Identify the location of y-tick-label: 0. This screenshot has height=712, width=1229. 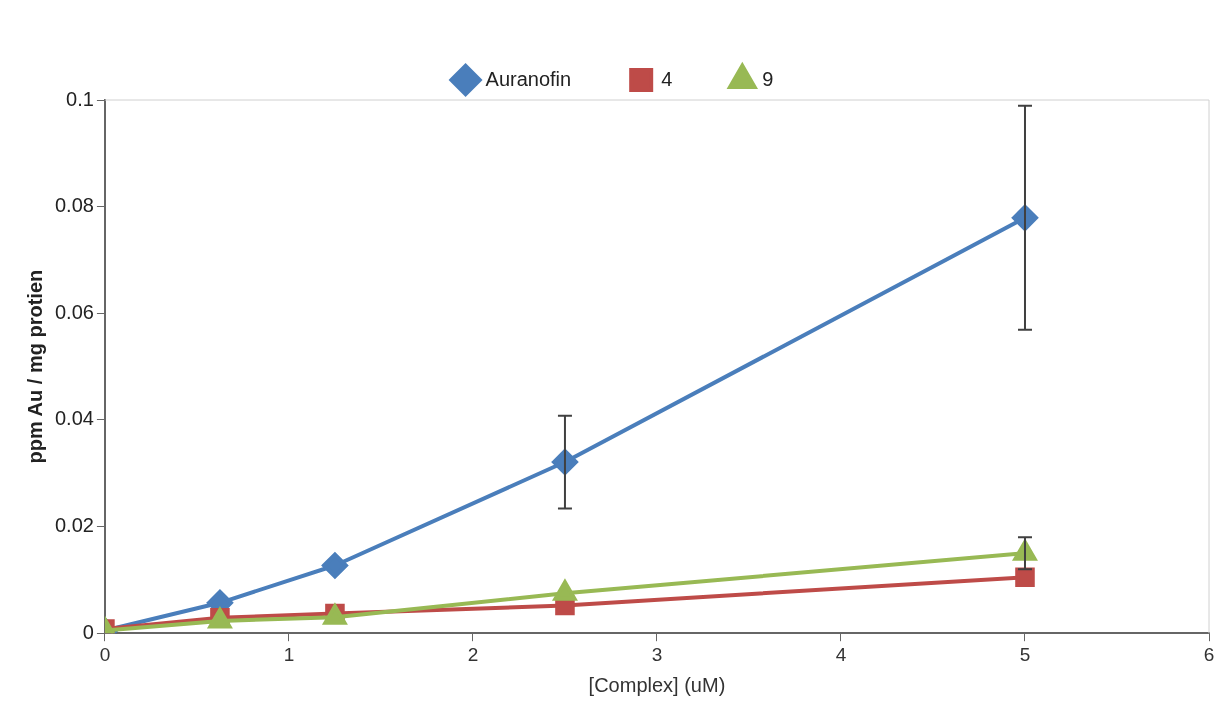
(88, 631).